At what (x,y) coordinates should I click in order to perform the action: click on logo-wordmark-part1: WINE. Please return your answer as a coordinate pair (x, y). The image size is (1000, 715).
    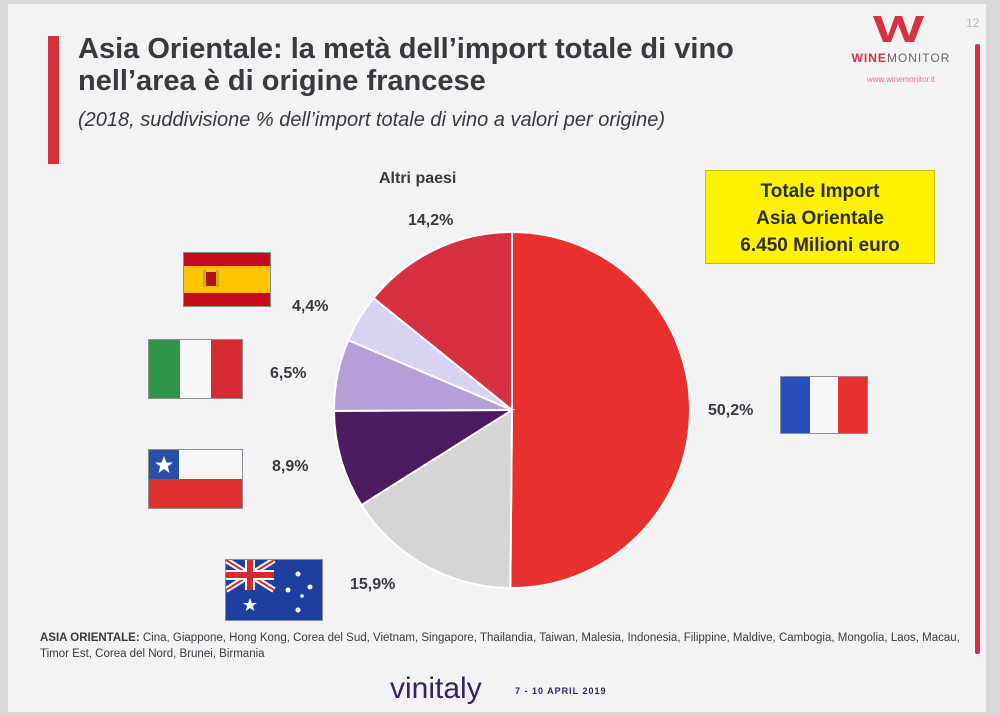
    Looking at the image, I should click on (869, 58).